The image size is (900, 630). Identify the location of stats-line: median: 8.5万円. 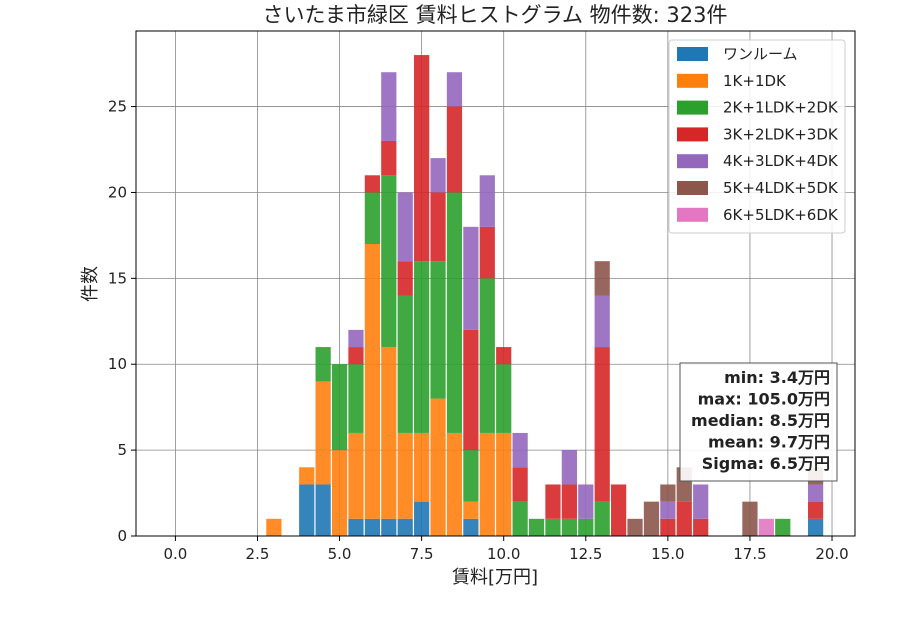
(760, 420).